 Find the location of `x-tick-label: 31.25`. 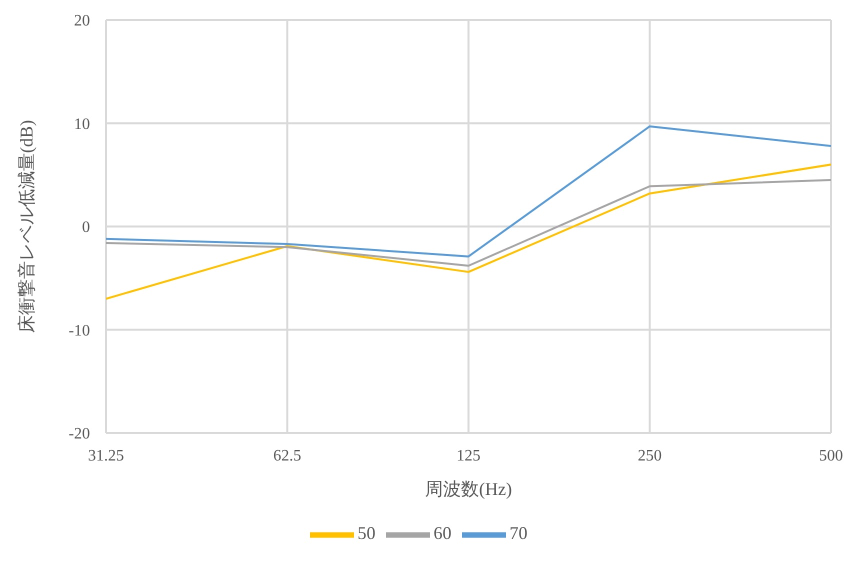

x-tick-label: 31.25 is located at coordinates (106, 455).